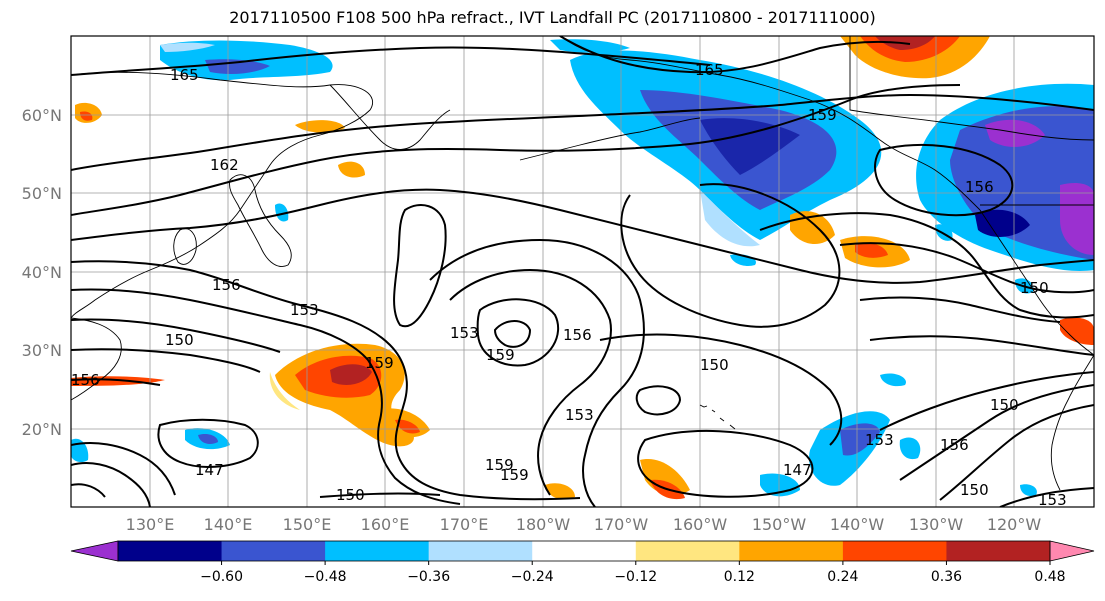 This screenshot has height=601, width=1105. I want to click on contour-150-south, so click(380, 495).